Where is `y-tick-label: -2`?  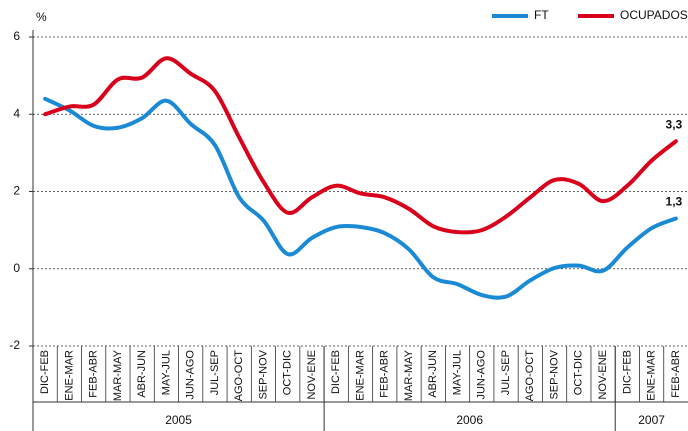 y-tick-label: -2 is located at coordinates (14, 345).